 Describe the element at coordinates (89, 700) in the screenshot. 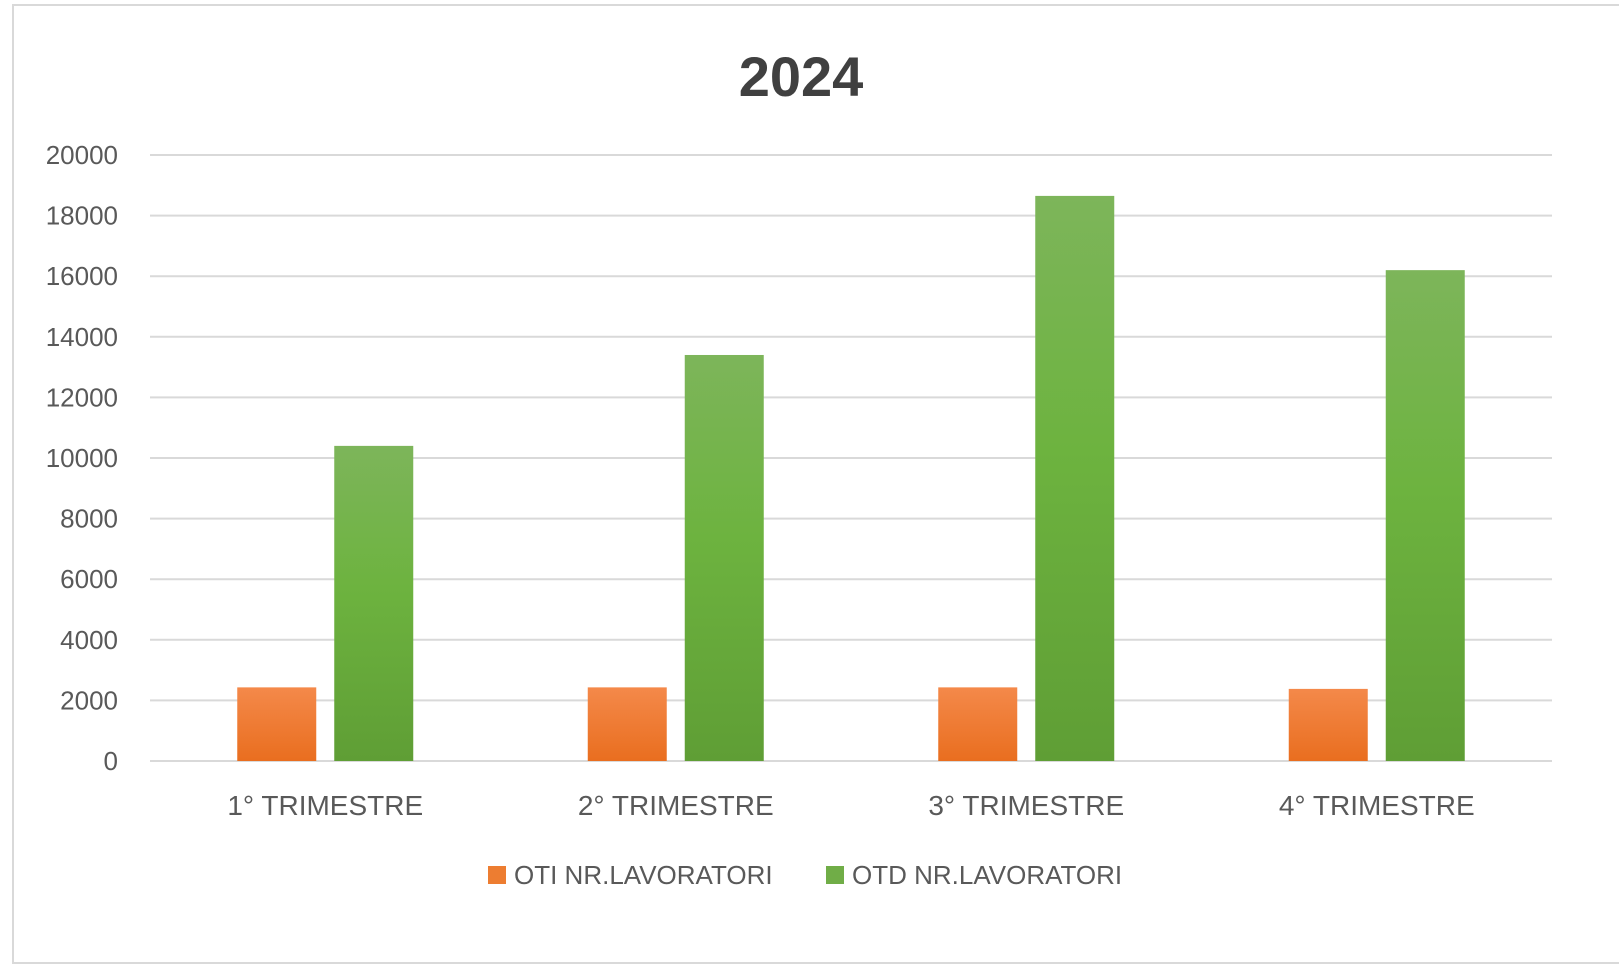

I see `y-tick-label: 2000` at that location.